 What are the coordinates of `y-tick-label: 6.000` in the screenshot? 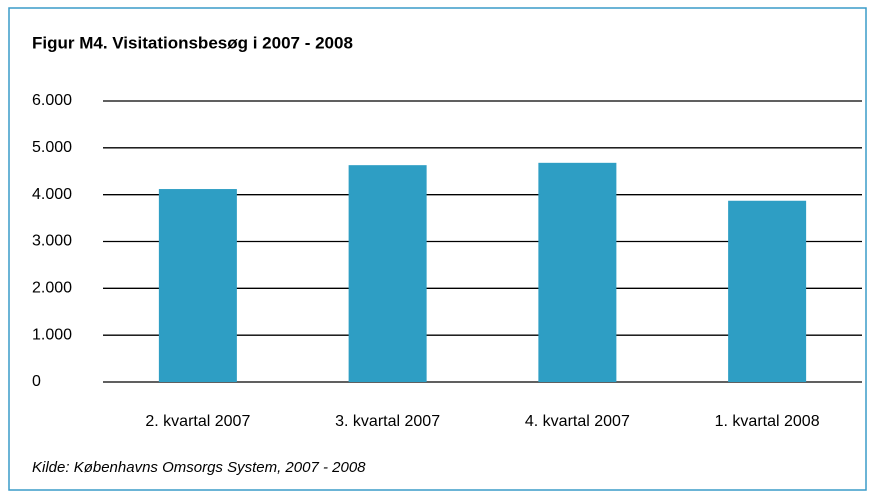 It's located at (52, 100).